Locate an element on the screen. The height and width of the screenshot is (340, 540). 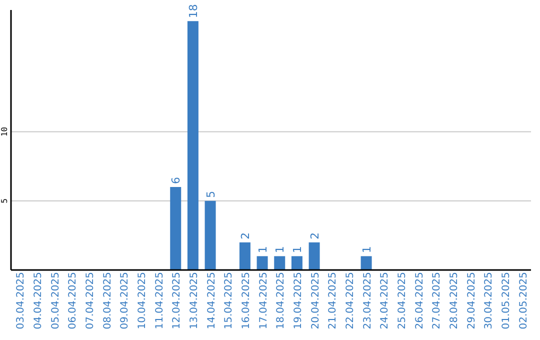
x-tick-label: 06.04.2025 is located at coordinates (73, 301).